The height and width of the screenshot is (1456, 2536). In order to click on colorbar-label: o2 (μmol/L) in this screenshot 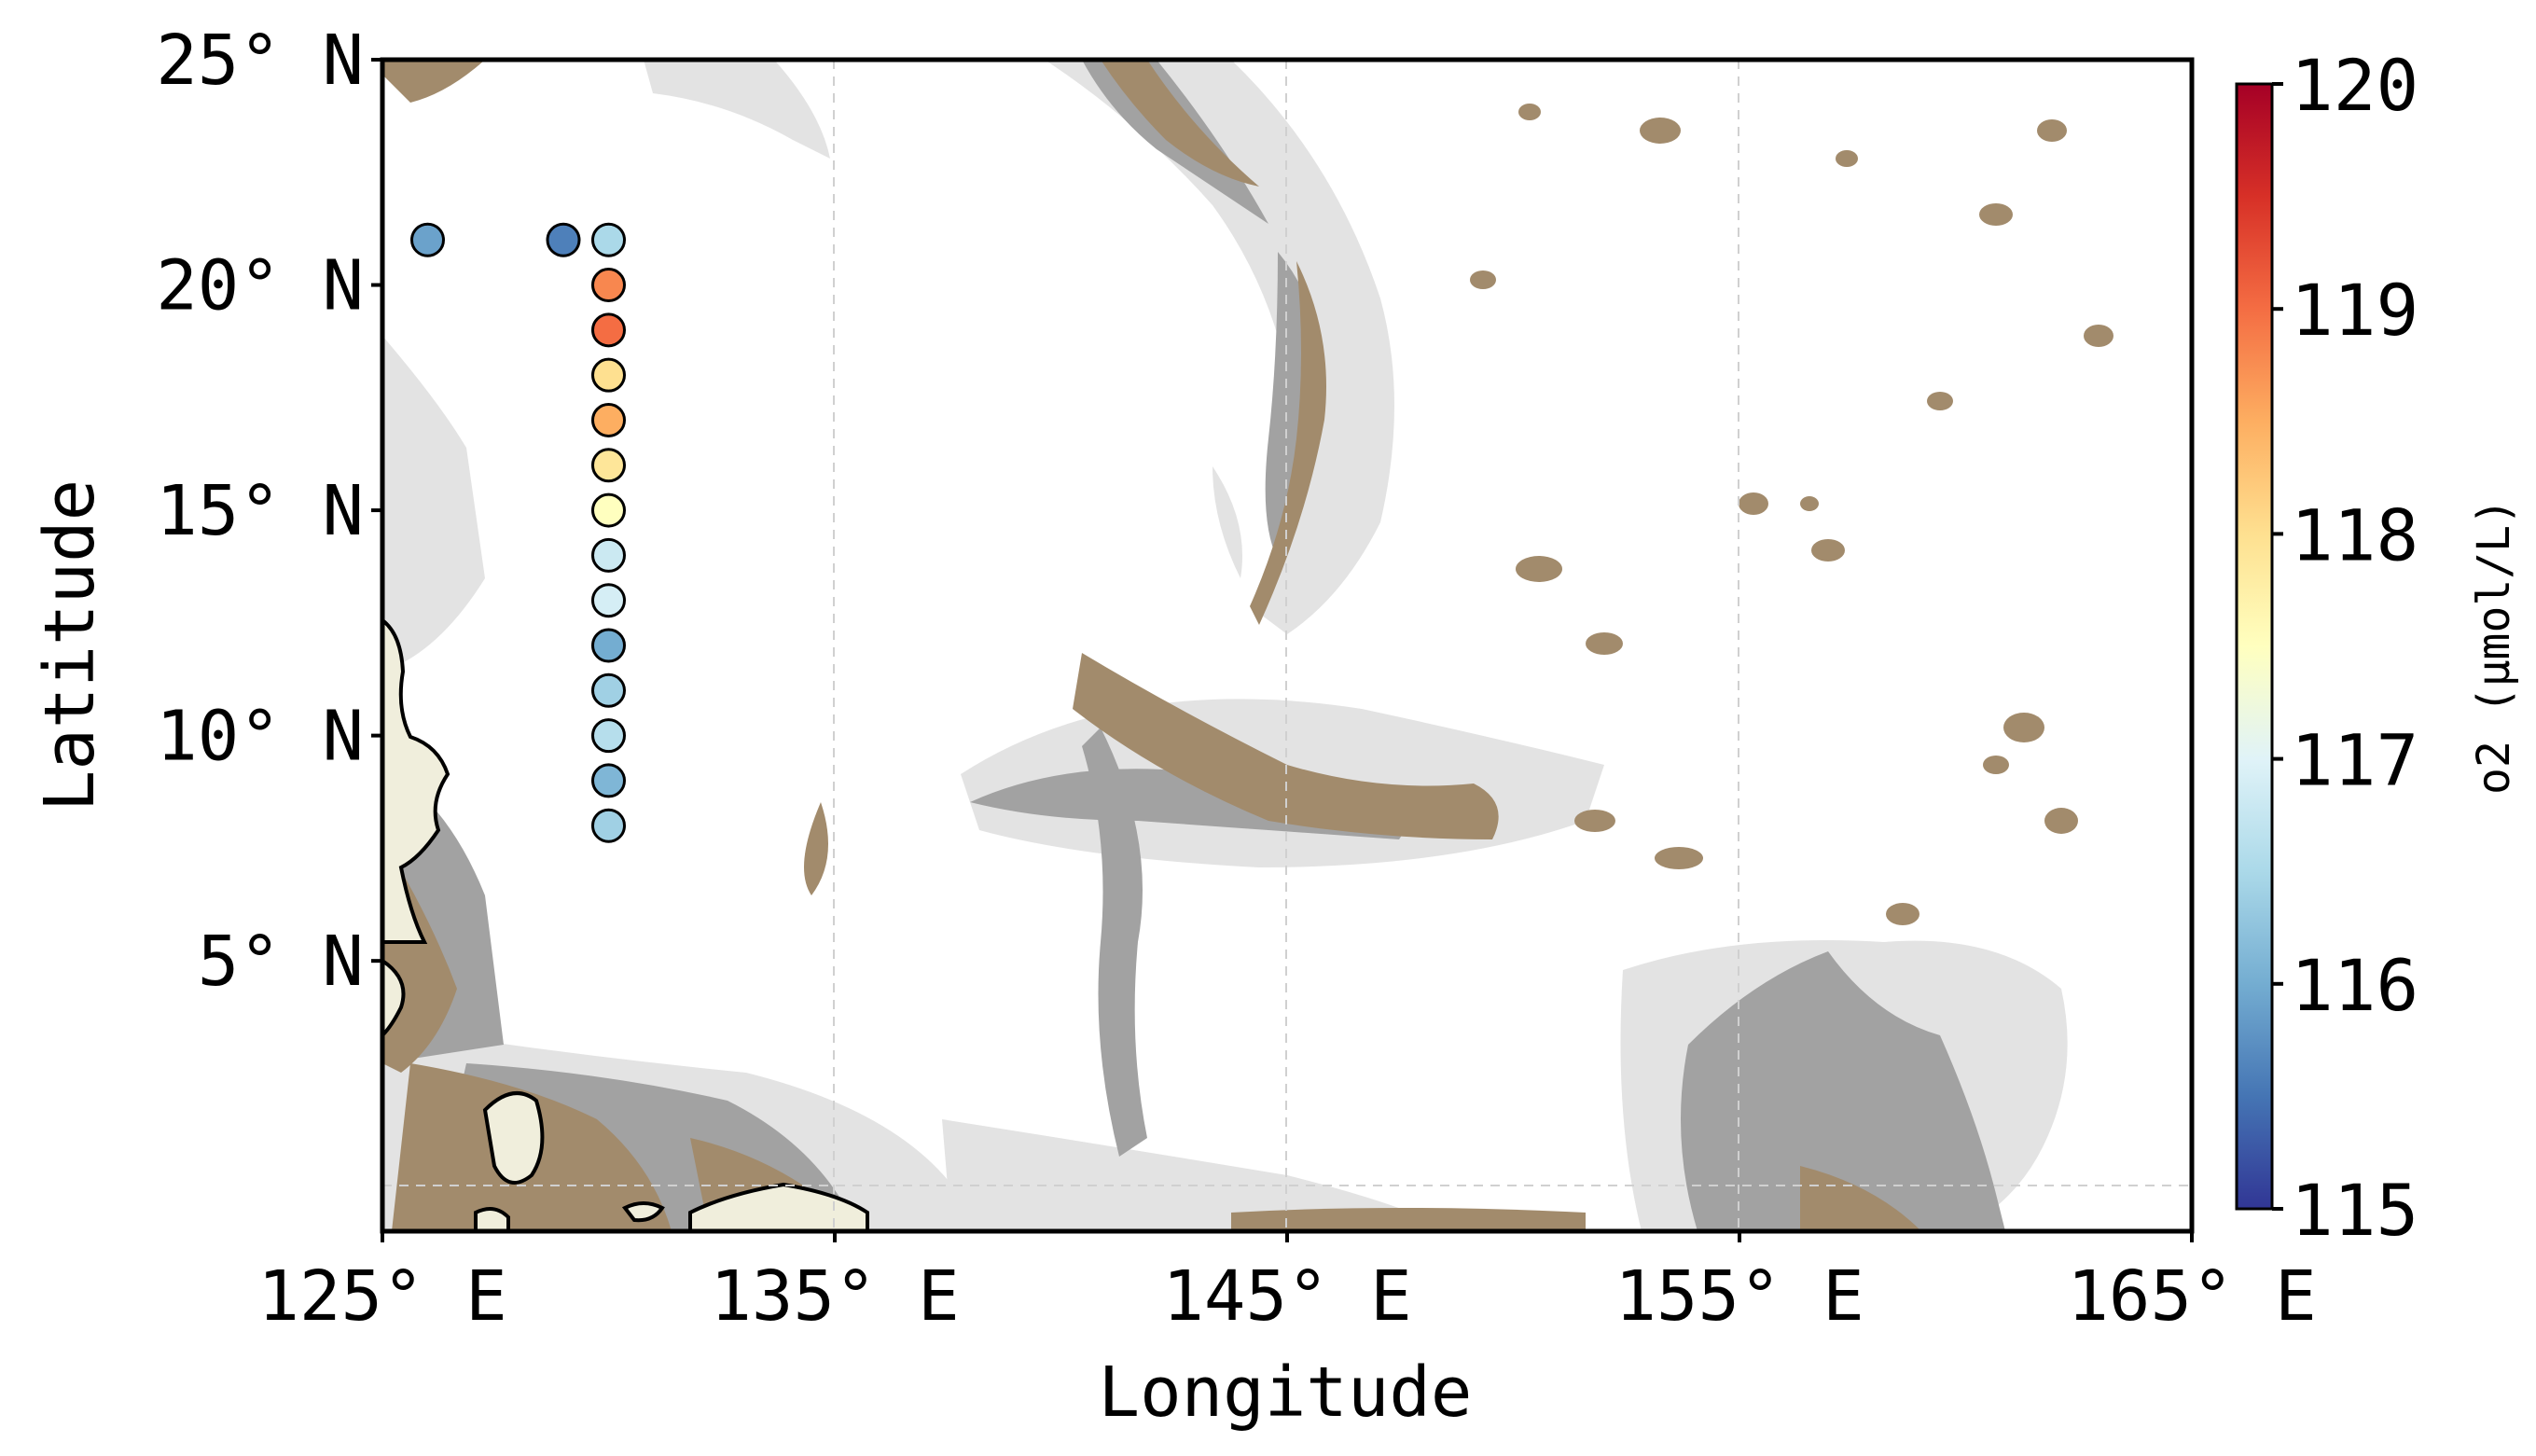, I will do `click(2494, 646)`.